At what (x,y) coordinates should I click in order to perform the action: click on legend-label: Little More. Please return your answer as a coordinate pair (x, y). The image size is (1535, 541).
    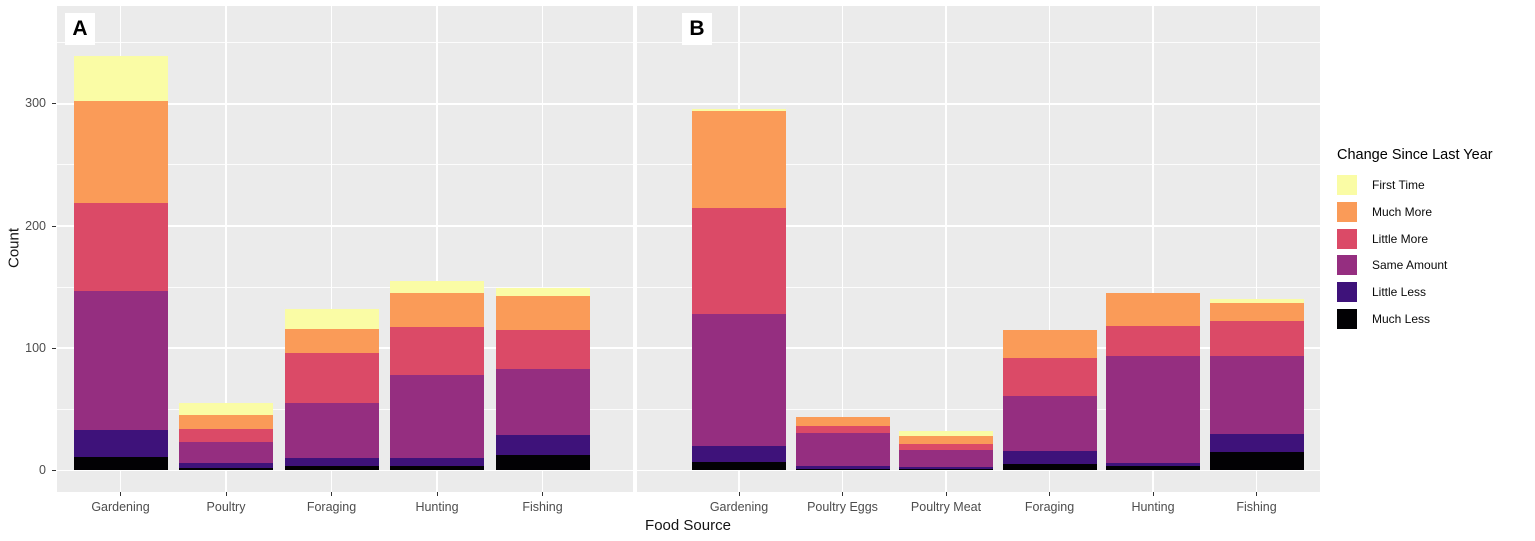
    Looking at the image, I should click on (1400, 238).